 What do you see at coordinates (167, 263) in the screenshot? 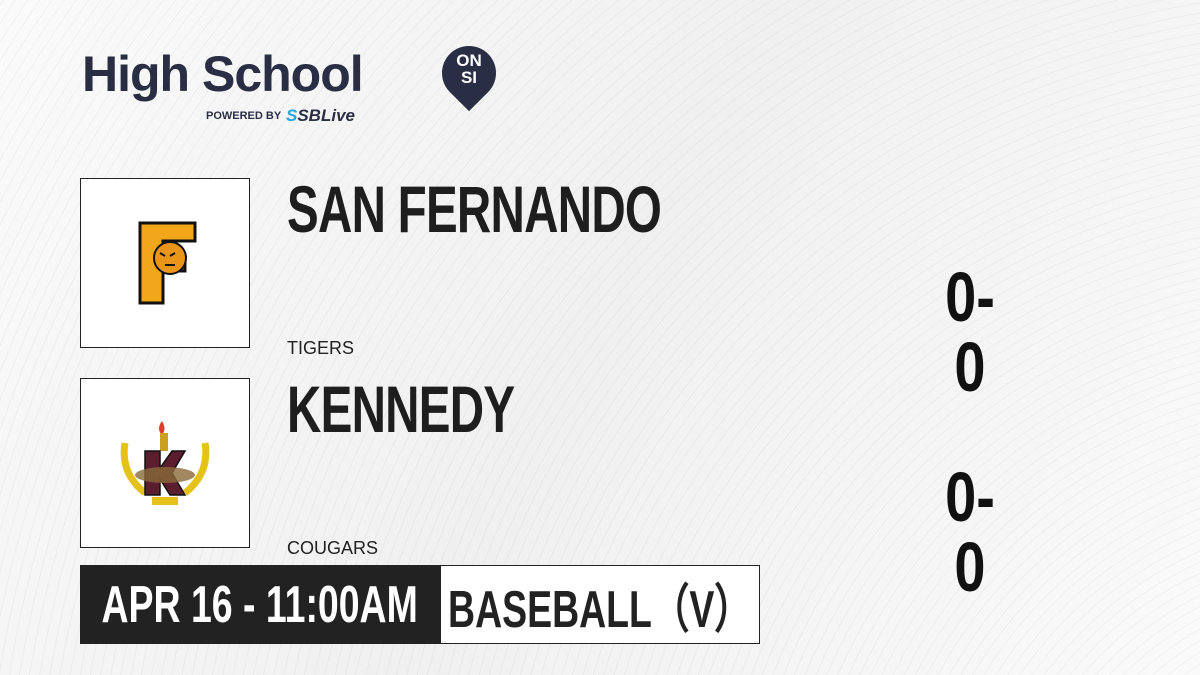
I see `tiger-logo-icon` at bounding box center [167, 263].